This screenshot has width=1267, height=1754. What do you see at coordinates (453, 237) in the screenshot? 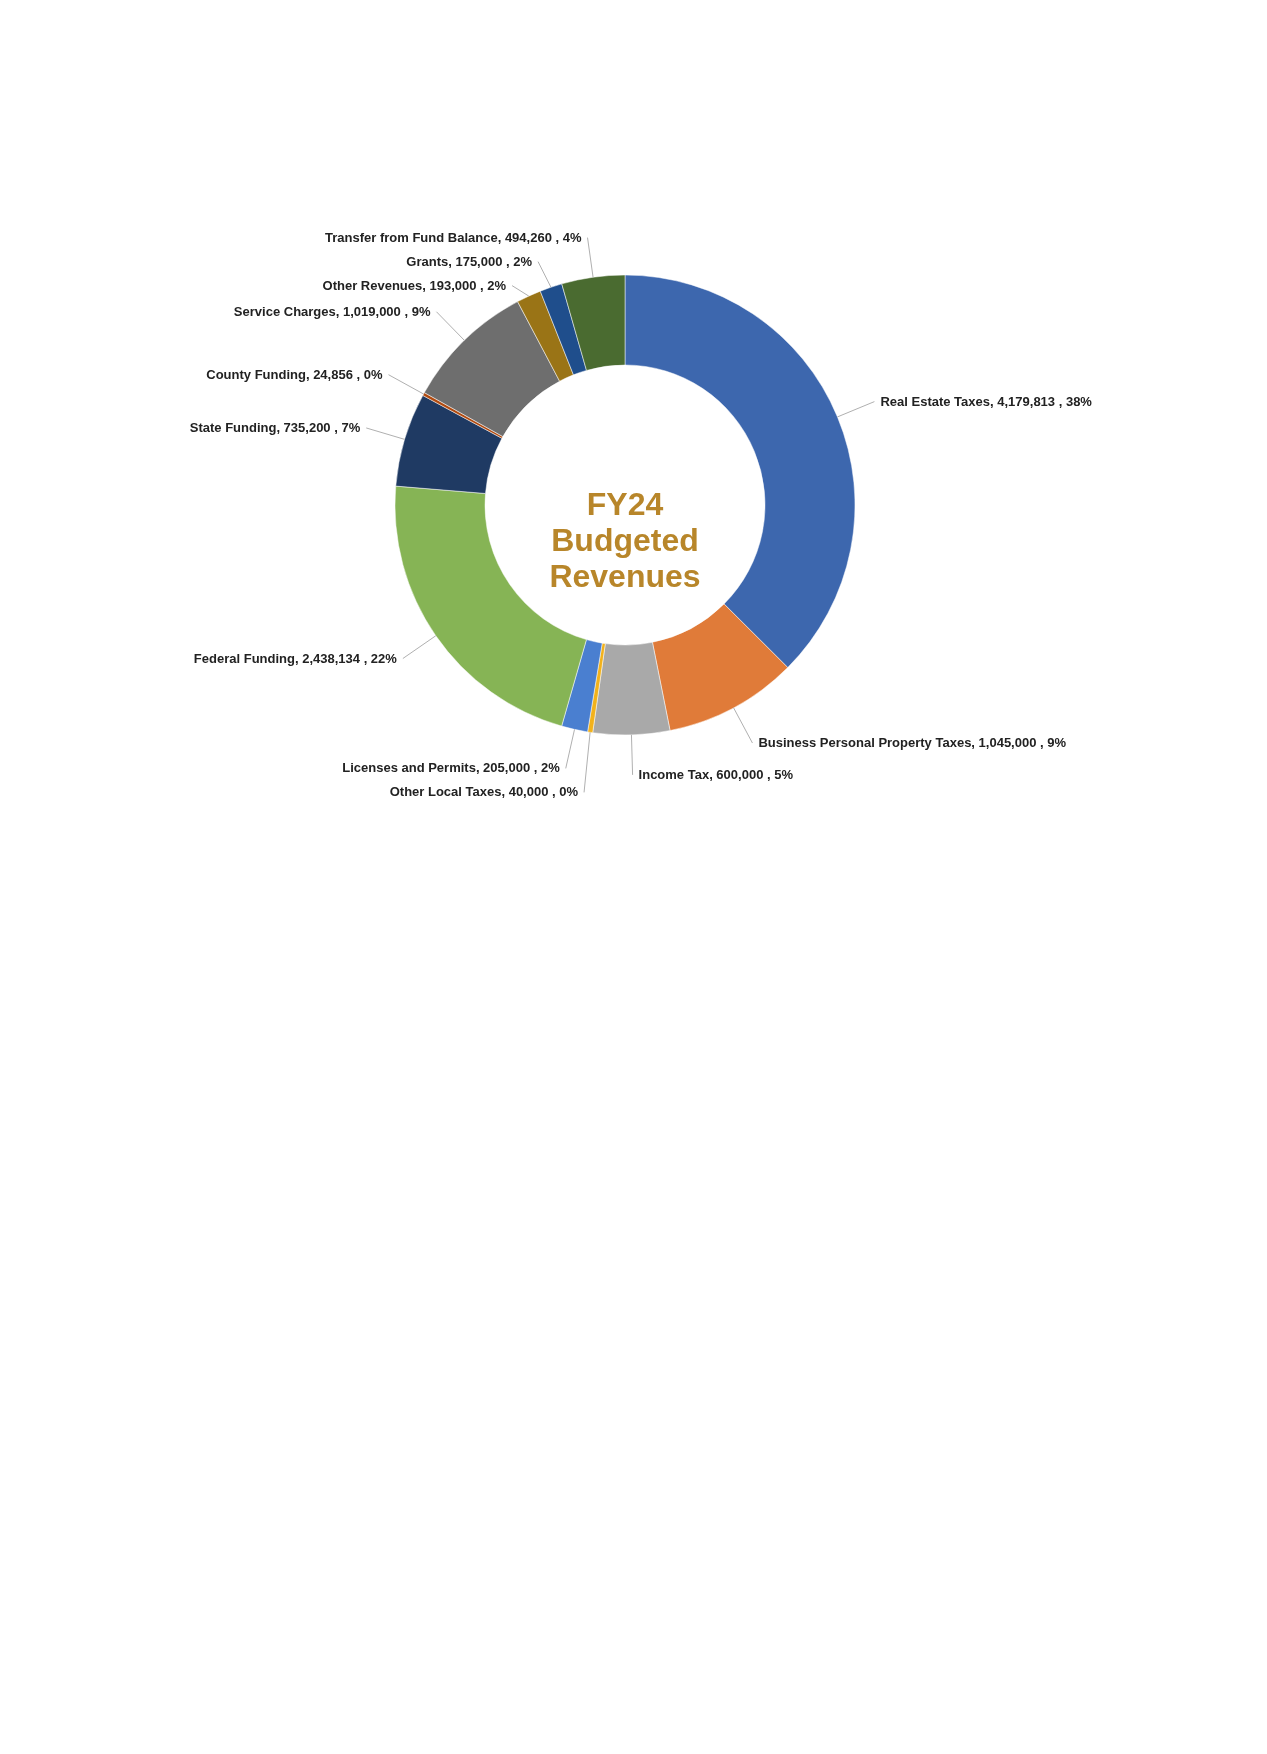
I see `slice-label: Transfer from Fund Balance, 494,260 , 4%` at bounding box center [453, 237].